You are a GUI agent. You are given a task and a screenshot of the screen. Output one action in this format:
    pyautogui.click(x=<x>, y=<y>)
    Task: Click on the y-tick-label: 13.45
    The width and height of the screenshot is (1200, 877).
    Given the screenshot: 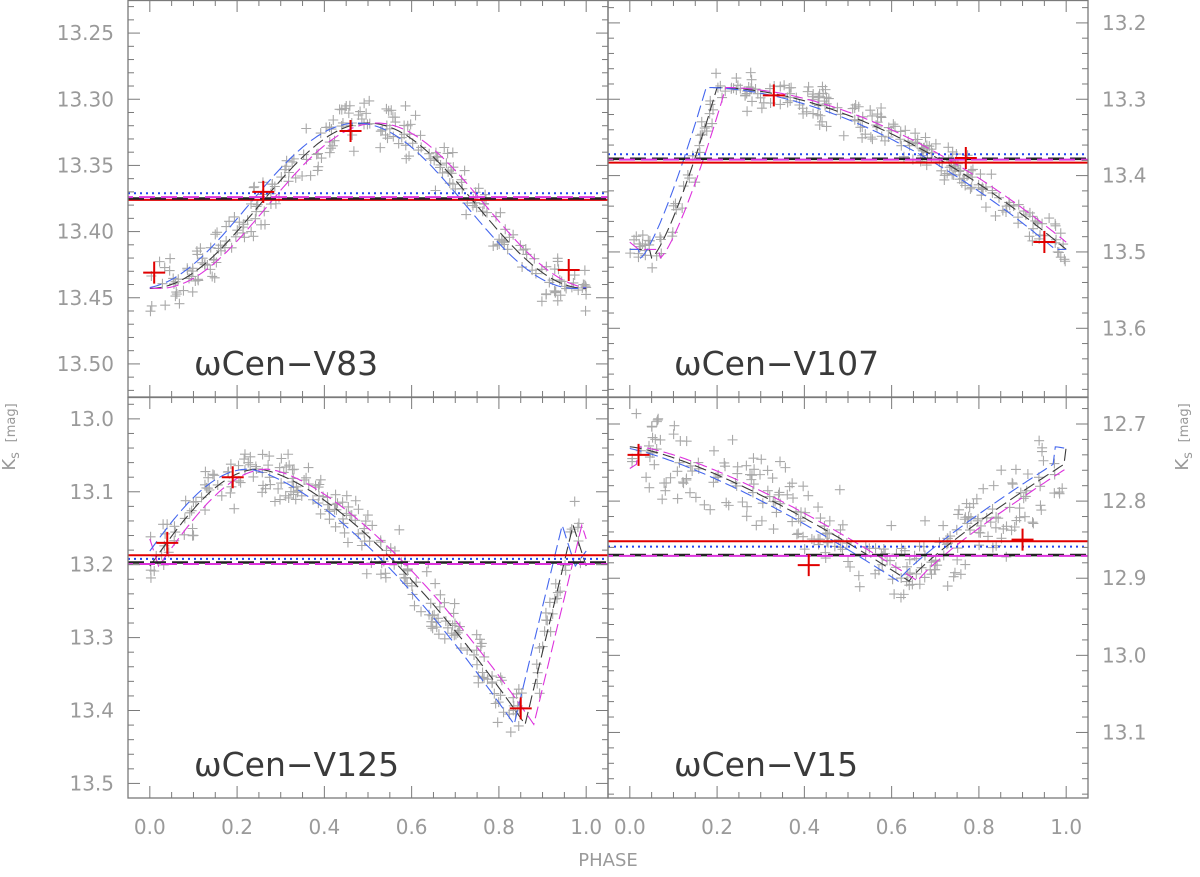 What is the action you would take?
    pyautogui.click(x=85, y=298)
    